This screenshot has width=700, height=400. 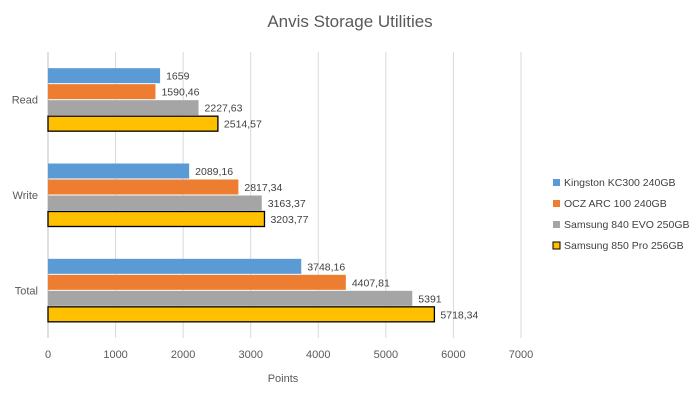 What do you see at coordinates (287, 204) in the screenshot?
I see `data-label: 3163,37` at bounding box center [287, 204].